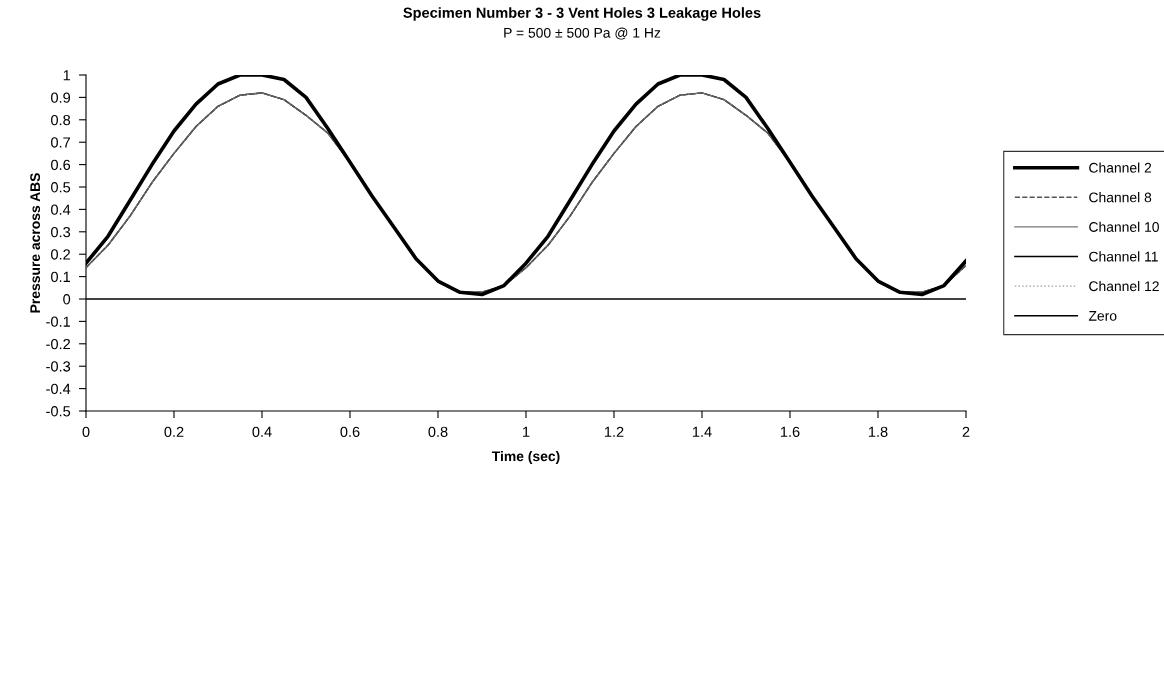 The width and height of the screenshot is (1164, 688). What do you see at coordinates (614, 431) in the screenshot?
I see `x-tick-label: 1.2` at bounding box center [614, 431].